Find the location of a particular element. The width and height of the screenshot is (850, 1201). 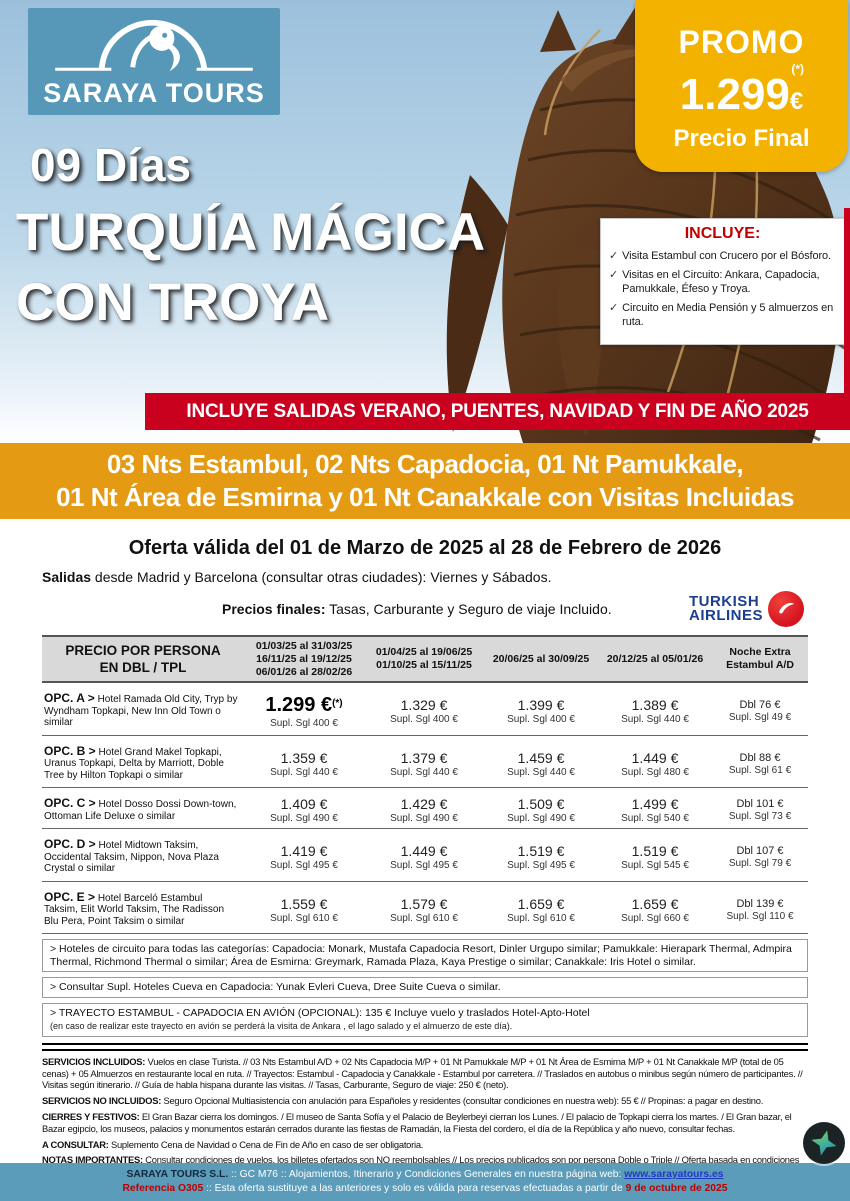

extra-night-price: Dbl 76 € is located at coordinates (760, 705).